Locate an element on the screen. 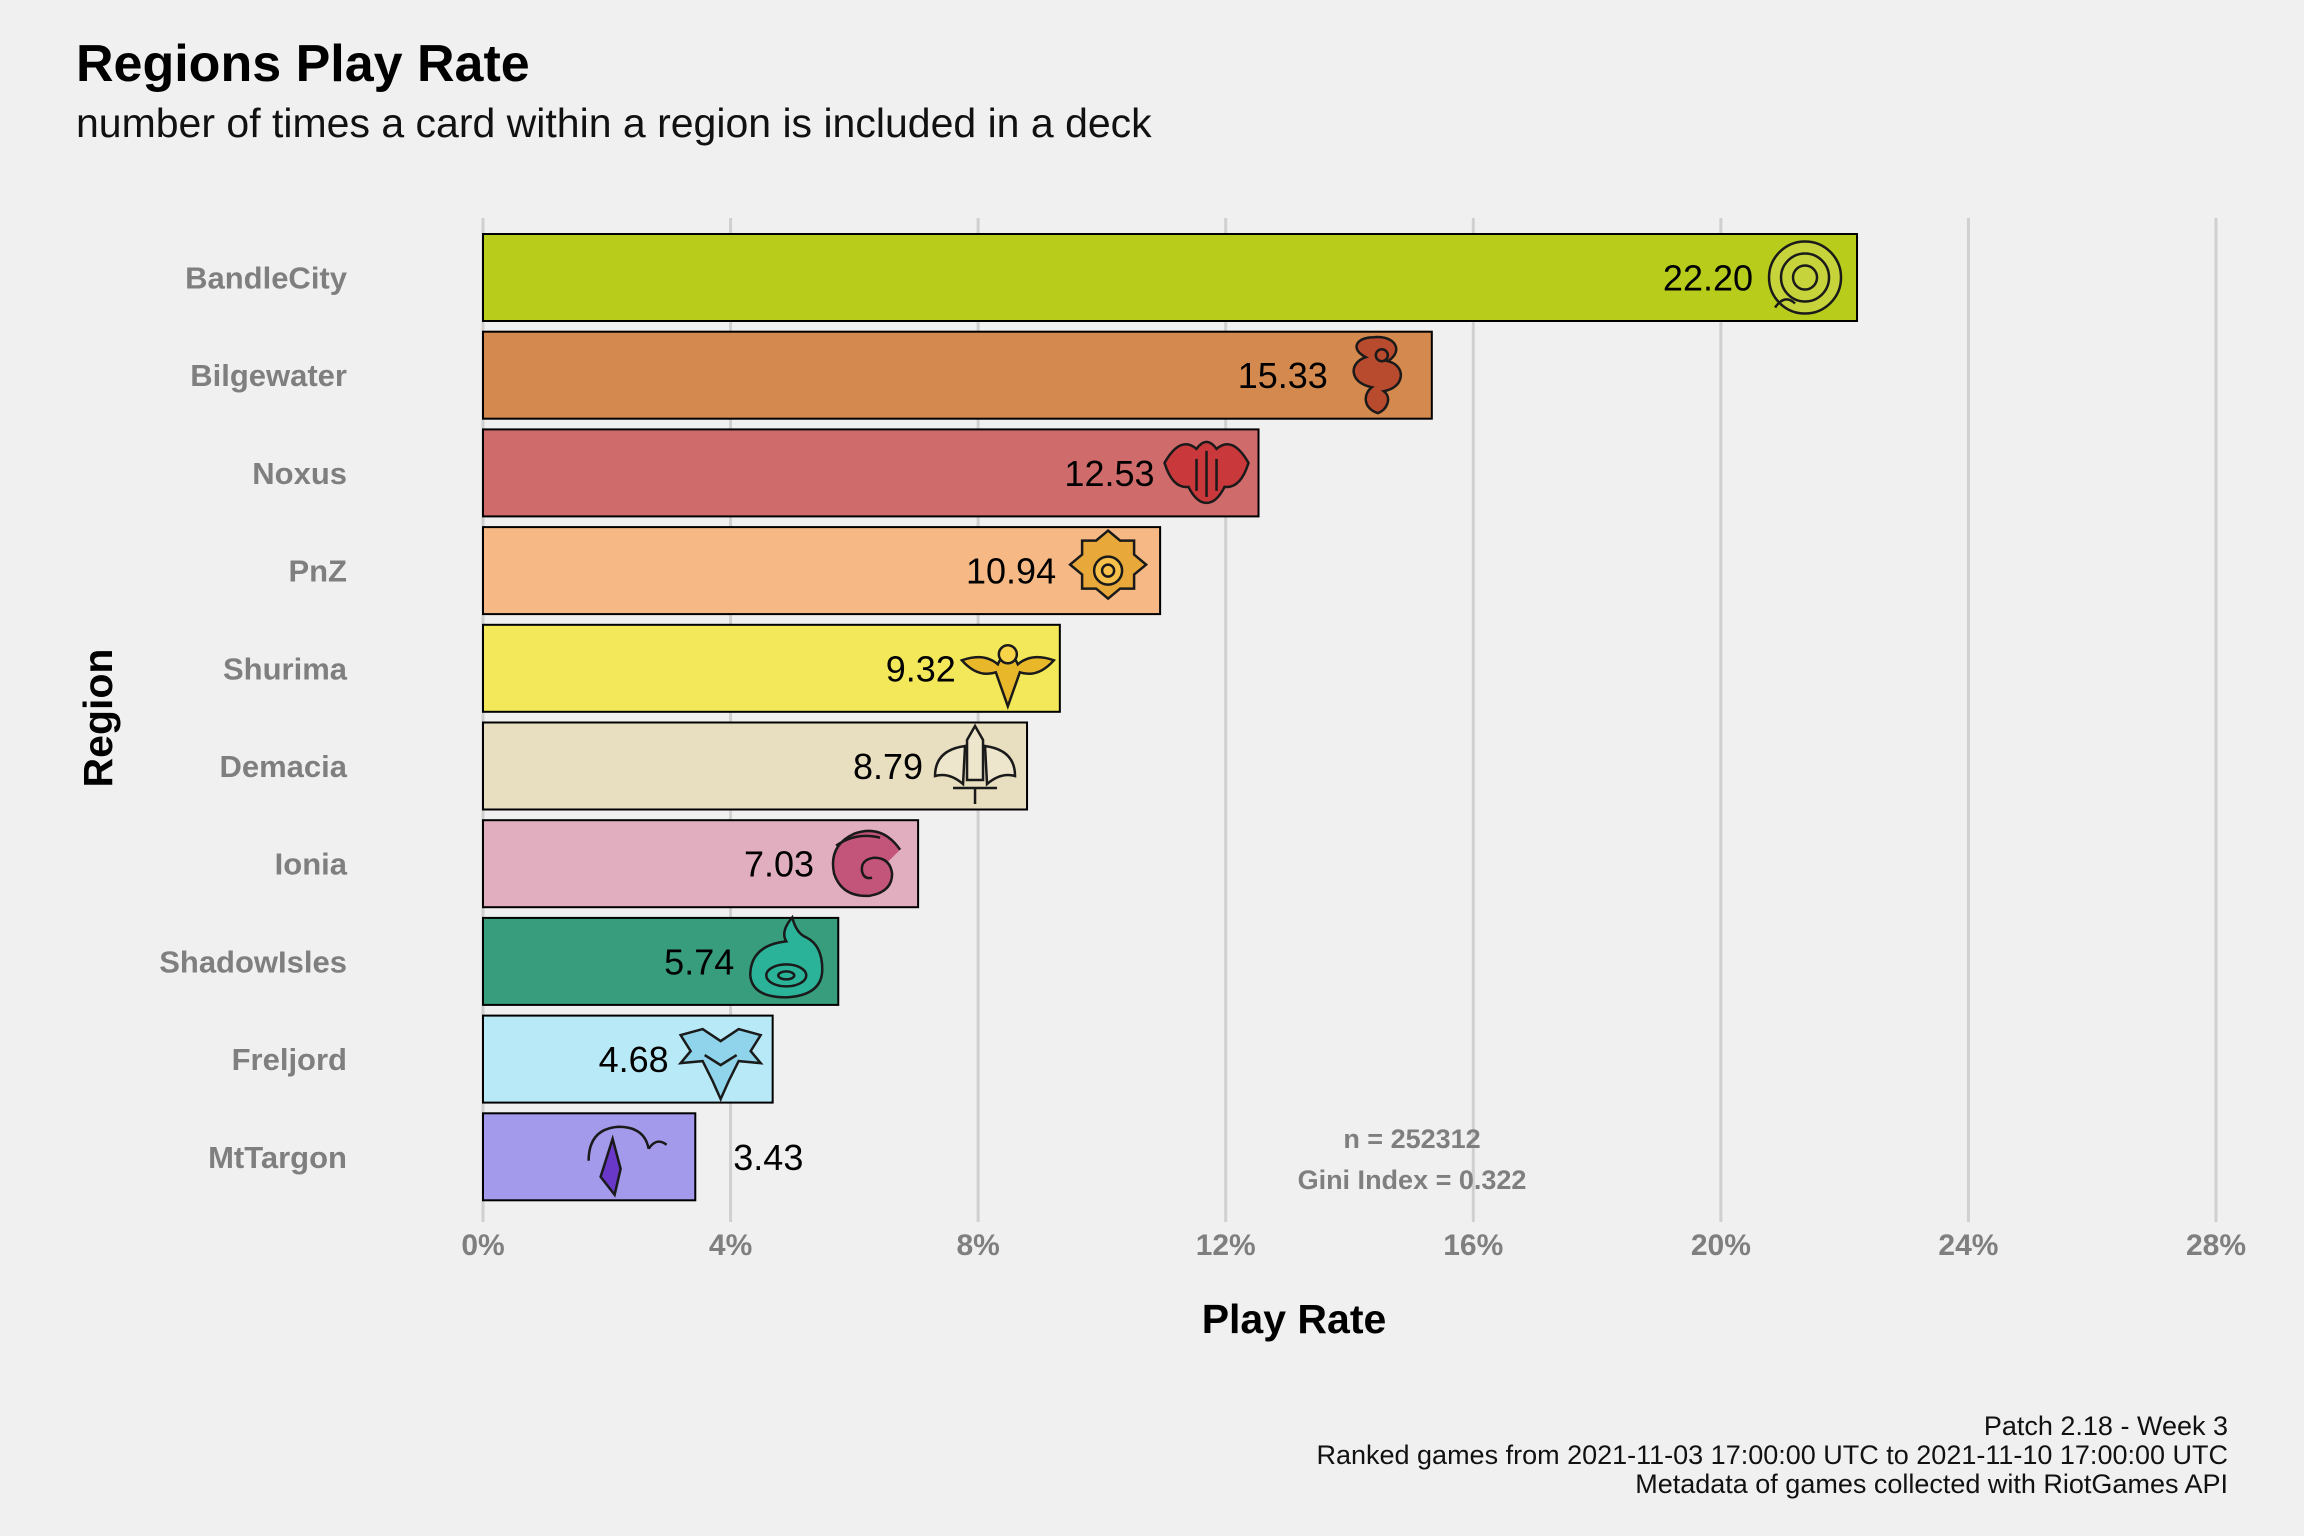 This screenshot has width=2304, height=1536. shadowisles-icon is located at coordinates (786, 956).